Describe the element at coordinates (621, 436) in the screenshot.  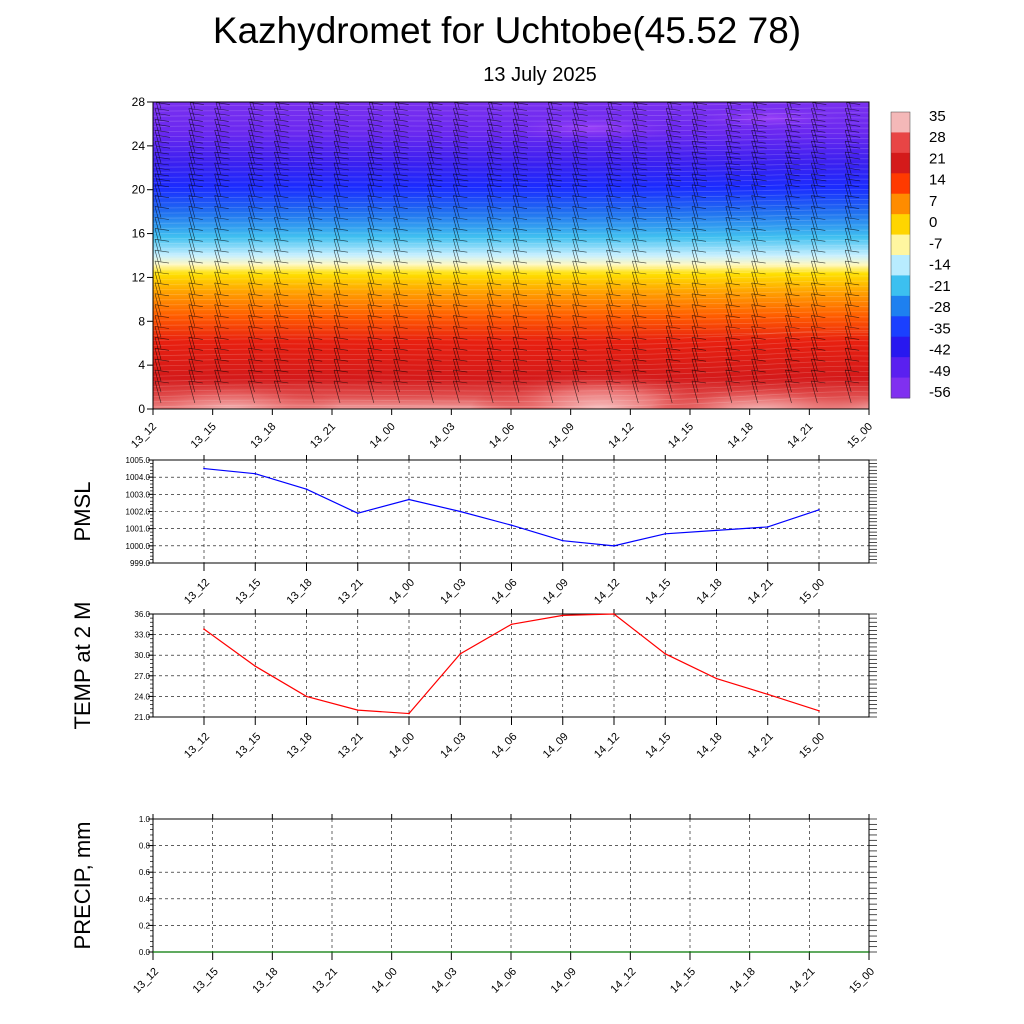
I see `x-tick-label: 14_12` at that location.